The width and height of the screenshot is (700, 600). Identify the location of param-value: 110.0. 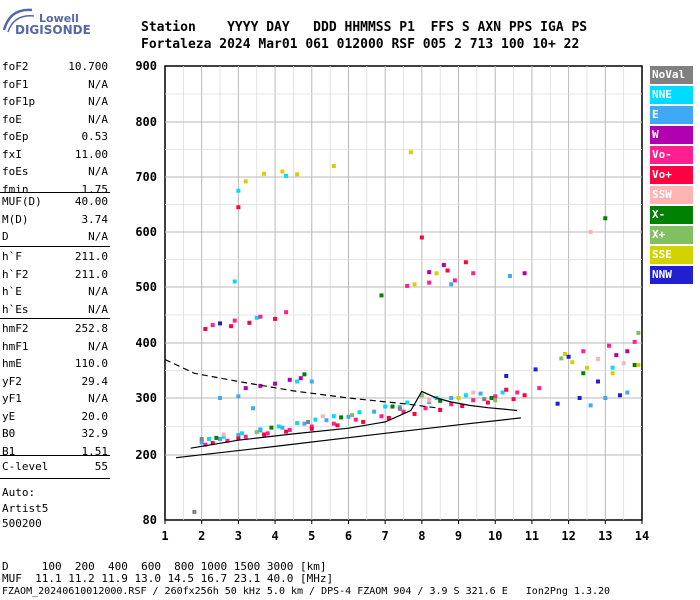
(91, 363).